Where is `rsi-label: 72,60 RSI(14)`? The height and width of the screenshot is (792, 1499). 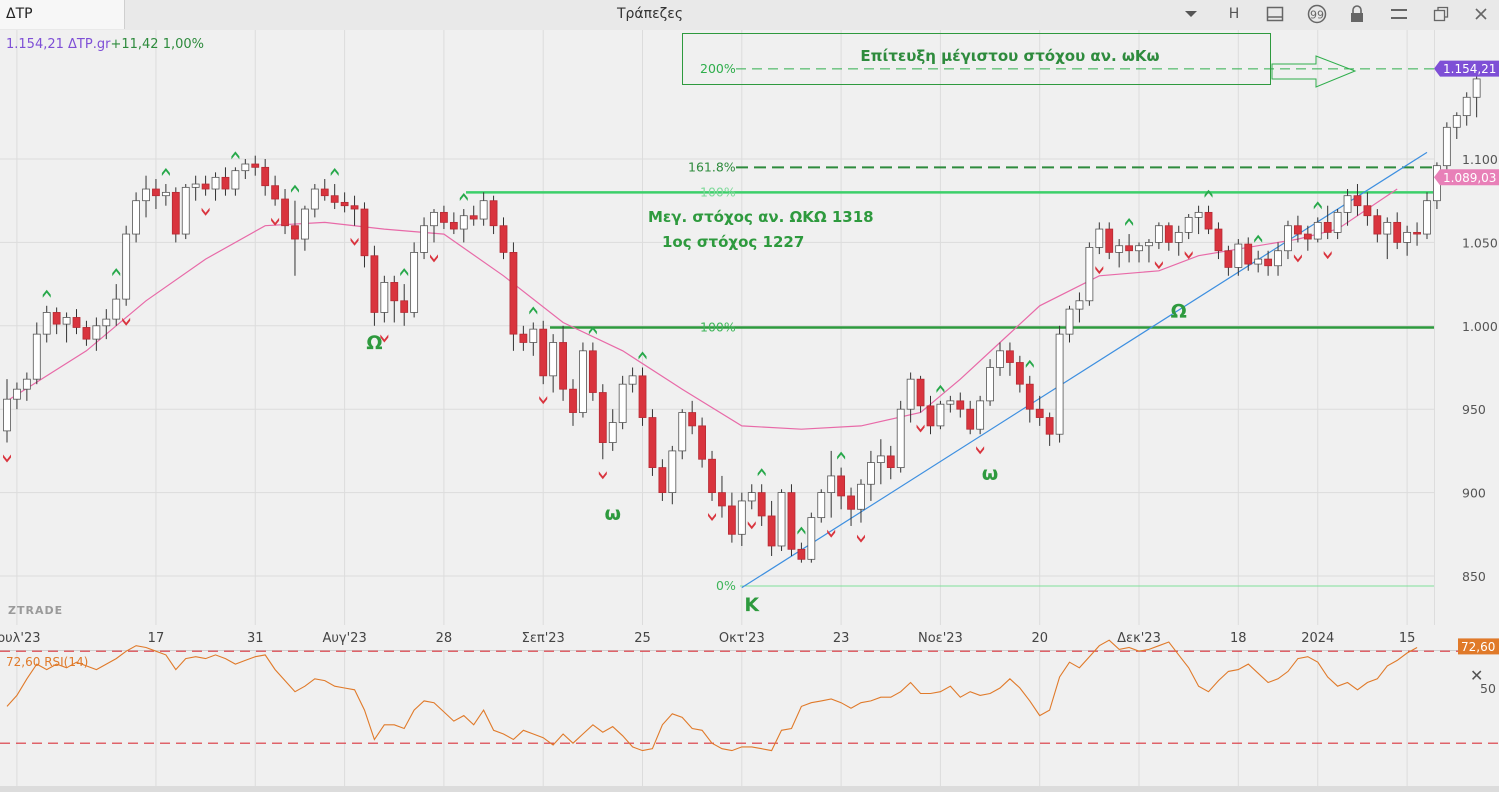
rsi-label: 72,60 RSI(14) is located at coordinates (47, 662).